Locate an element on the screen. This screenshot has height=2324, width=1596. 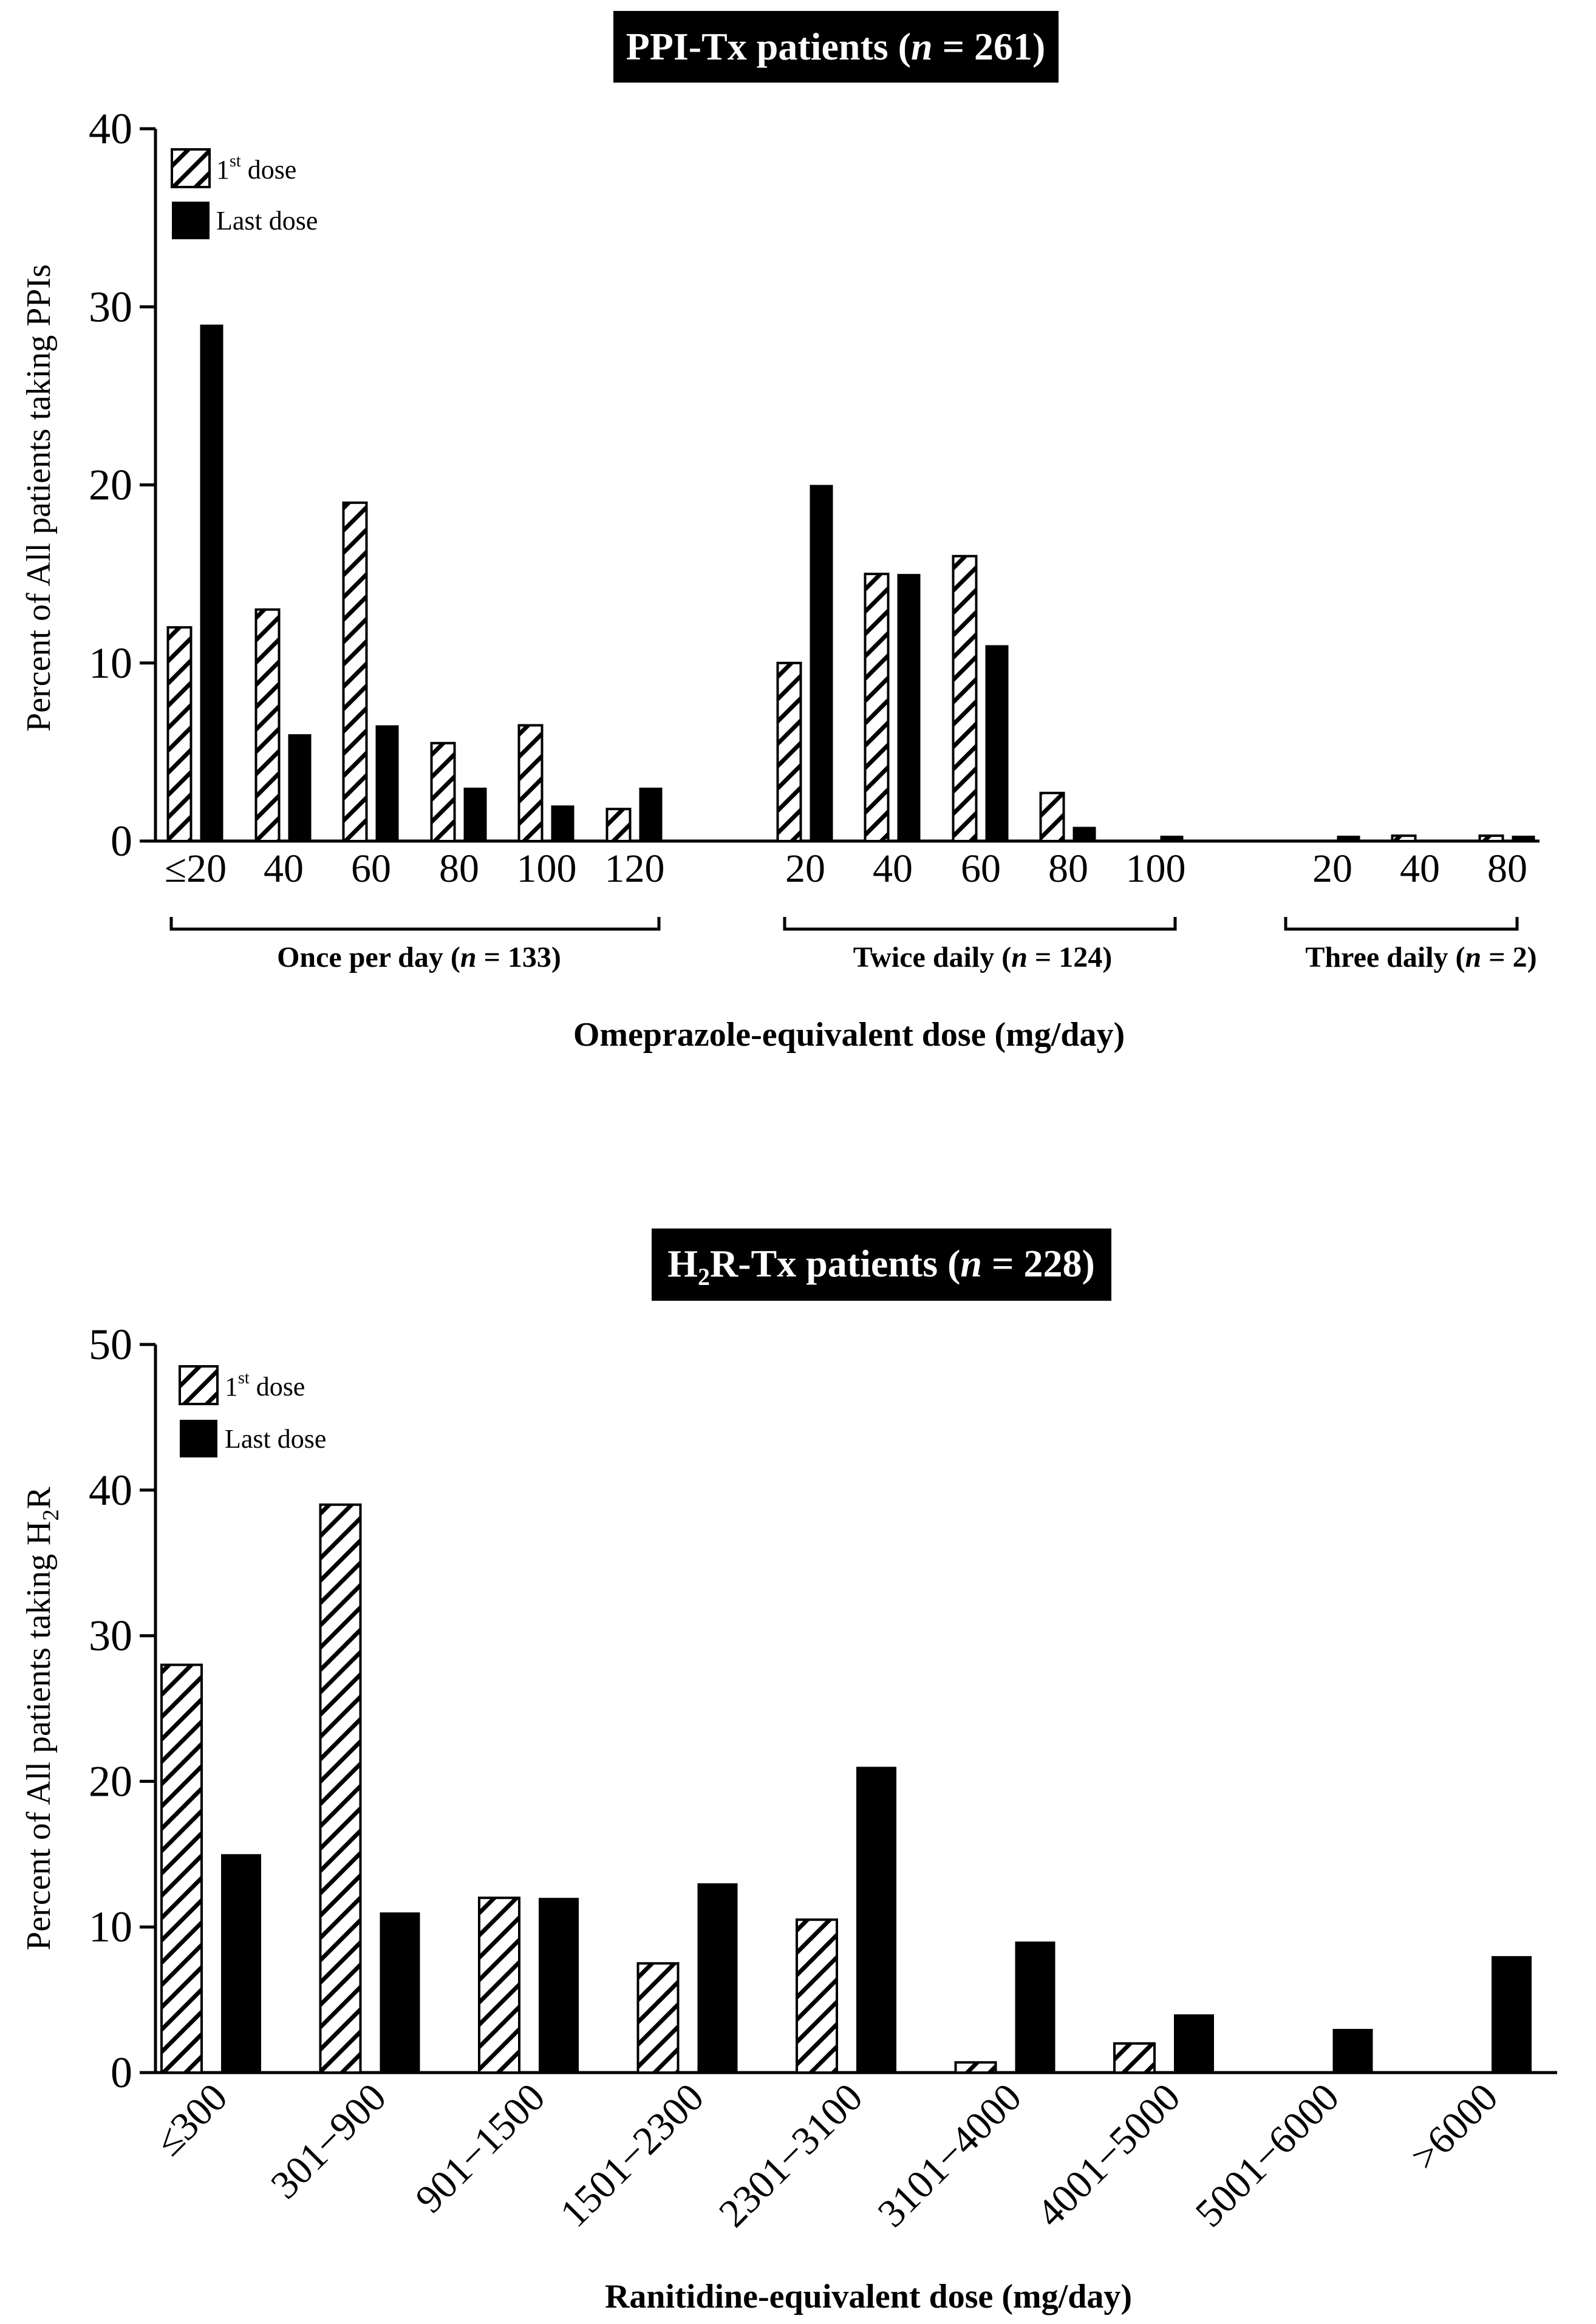
ppi-y-ticks: 0 10 20 30 40 is located at coordinates (122, 484).